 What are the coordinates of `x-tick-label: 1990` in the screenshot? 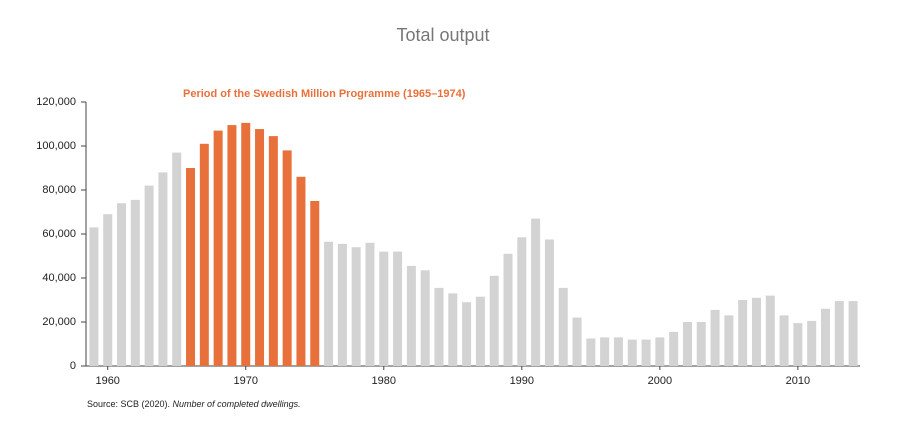 It's located at (522, 381).